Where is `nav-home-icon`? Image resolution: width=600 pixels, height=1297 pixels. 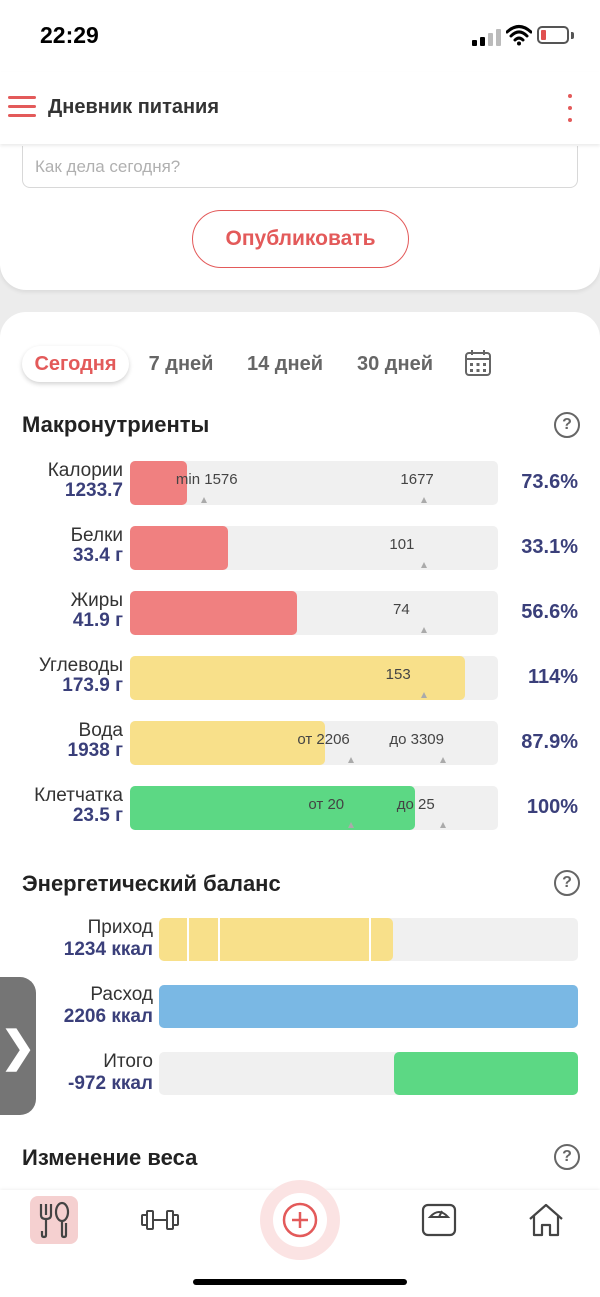 nav-home-icon is located at coordinates (546, 1220).